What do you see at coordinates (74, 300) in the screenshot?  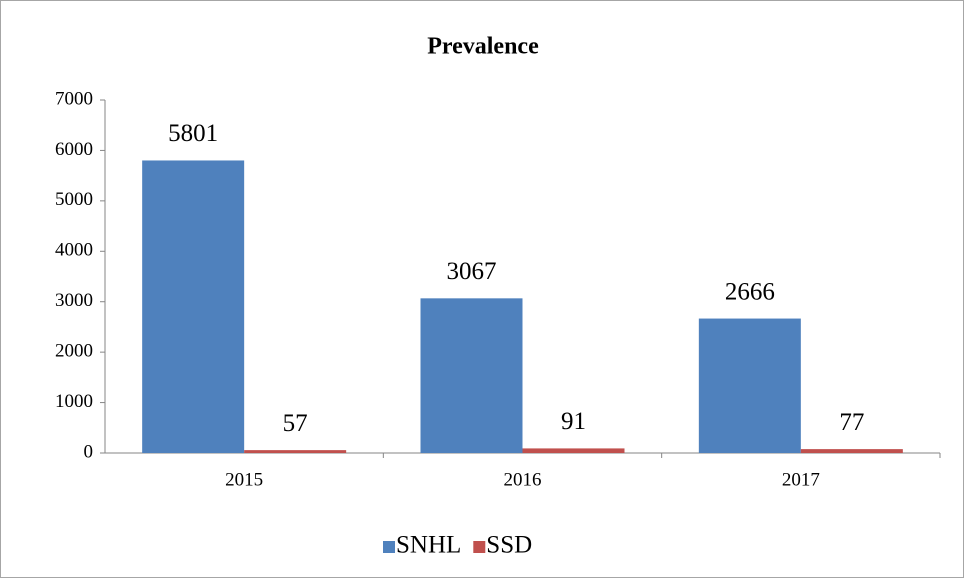 I see `y-tick-label: 3000` at bounding box center [74, 300].